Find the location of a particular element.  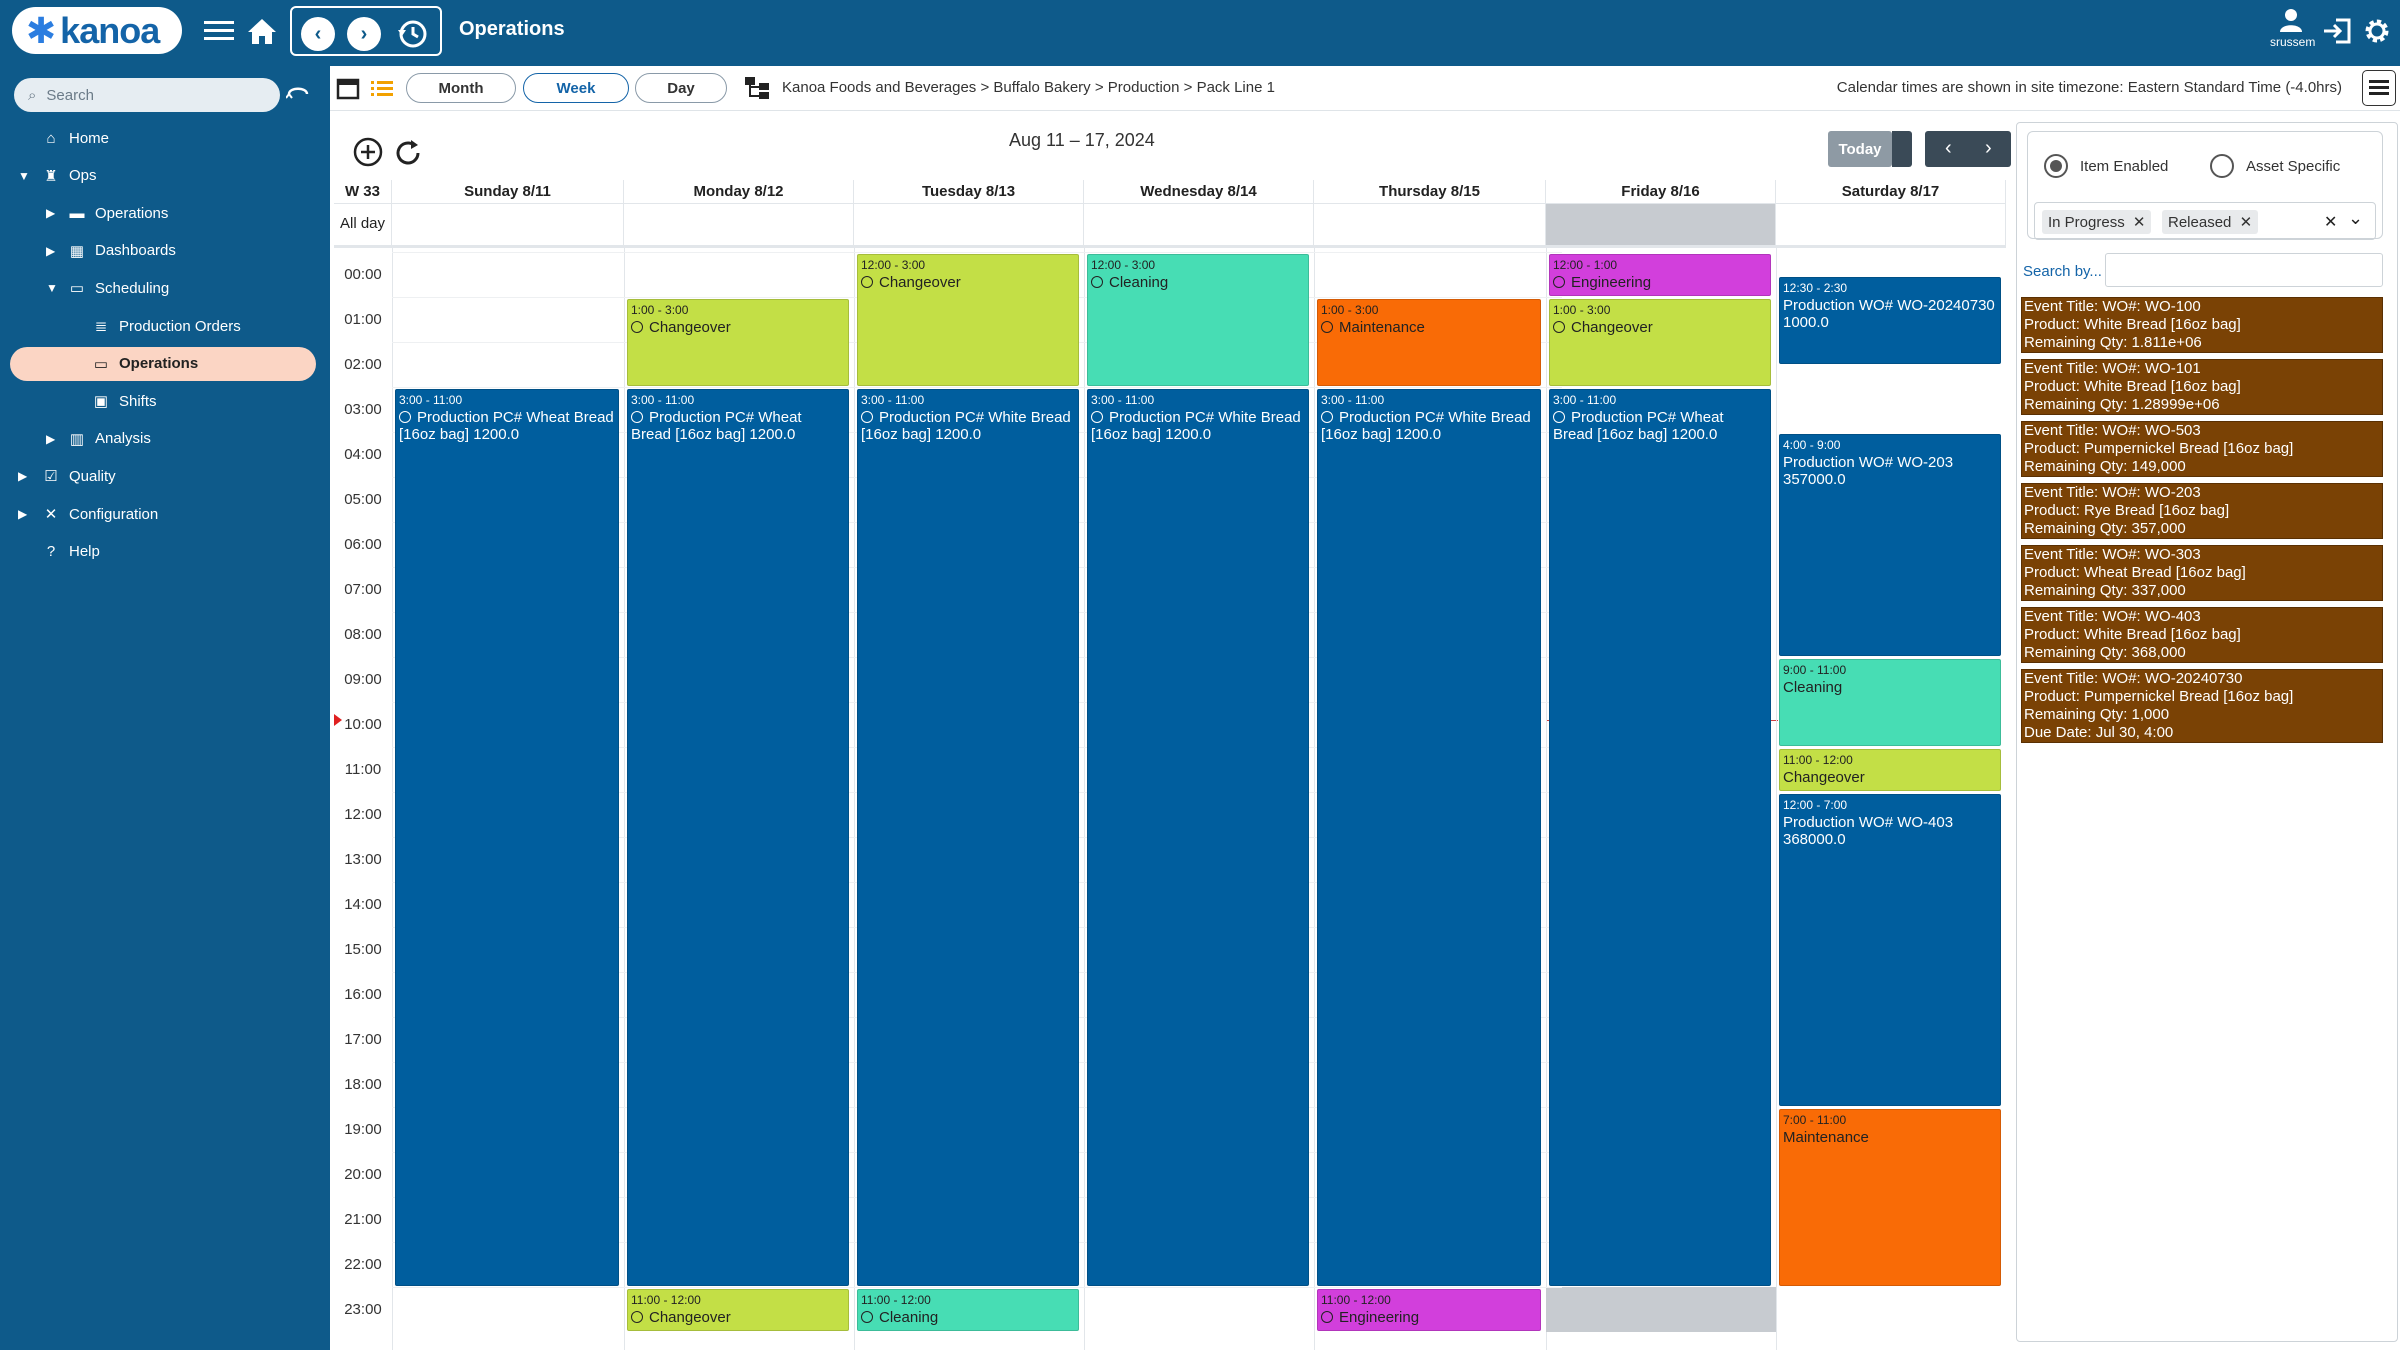

day-header: Thursday 8/15 is located at coordinates (1430, 192).